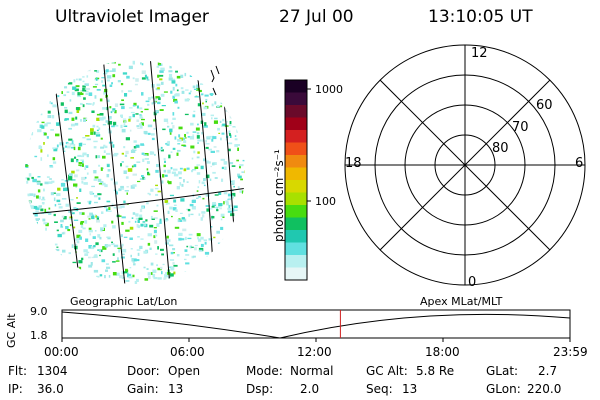  Describe the element at coordinates (316, 325) in the screenshot. I see `altitude-strip` at that location.